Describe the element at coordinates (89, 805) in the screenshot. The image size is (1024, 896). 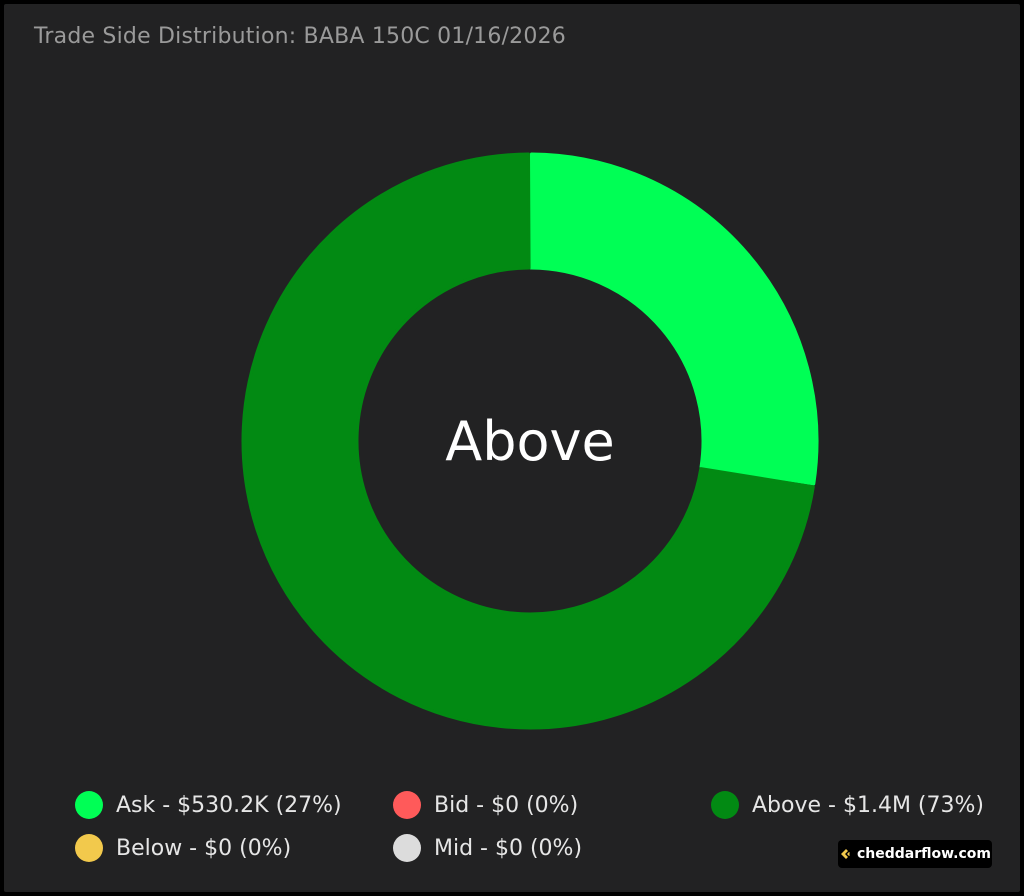
I see `legend-dot-ask` at that location.